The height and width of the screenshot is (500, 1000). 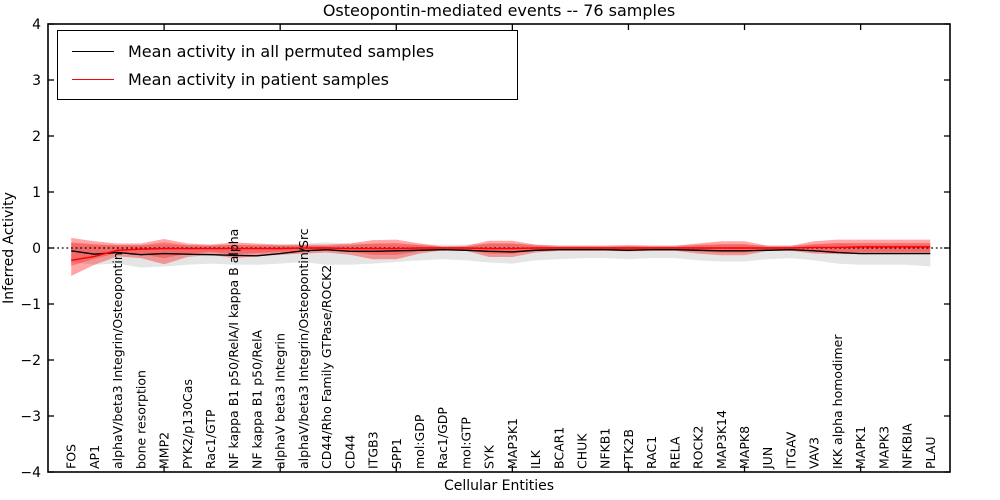 What do you see at coordinates (30, 305) in the screenshot?
I see `y-tick-label: −1` at bounding box center [30, 305].